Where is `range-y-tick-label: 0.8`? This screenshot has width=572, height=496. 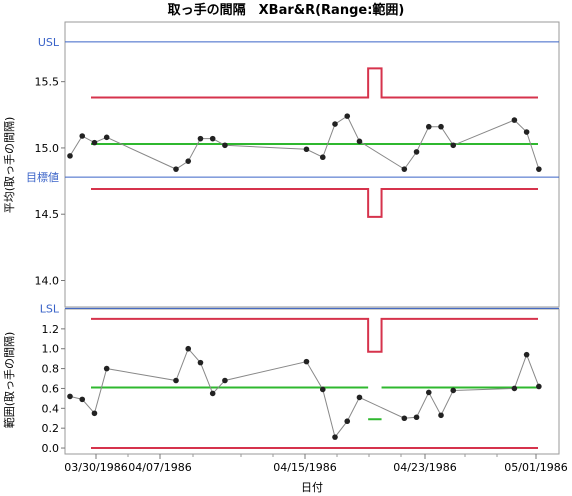 range-y-tick-label: 0.8 is located at coordinates (51, 369).